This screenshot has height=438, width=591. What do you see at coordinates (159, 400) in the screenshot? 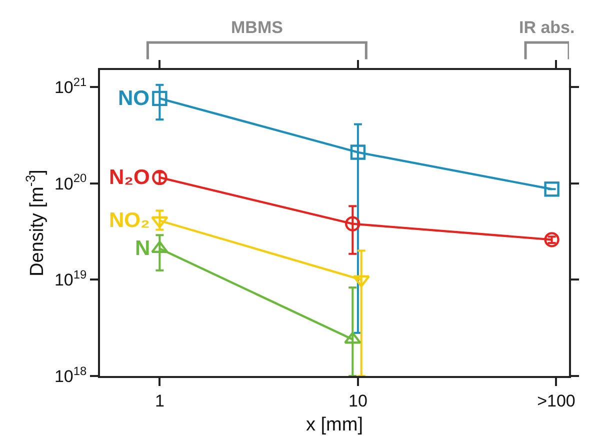
I see `x-tick-label: 1` at bounding box center [159, 400].